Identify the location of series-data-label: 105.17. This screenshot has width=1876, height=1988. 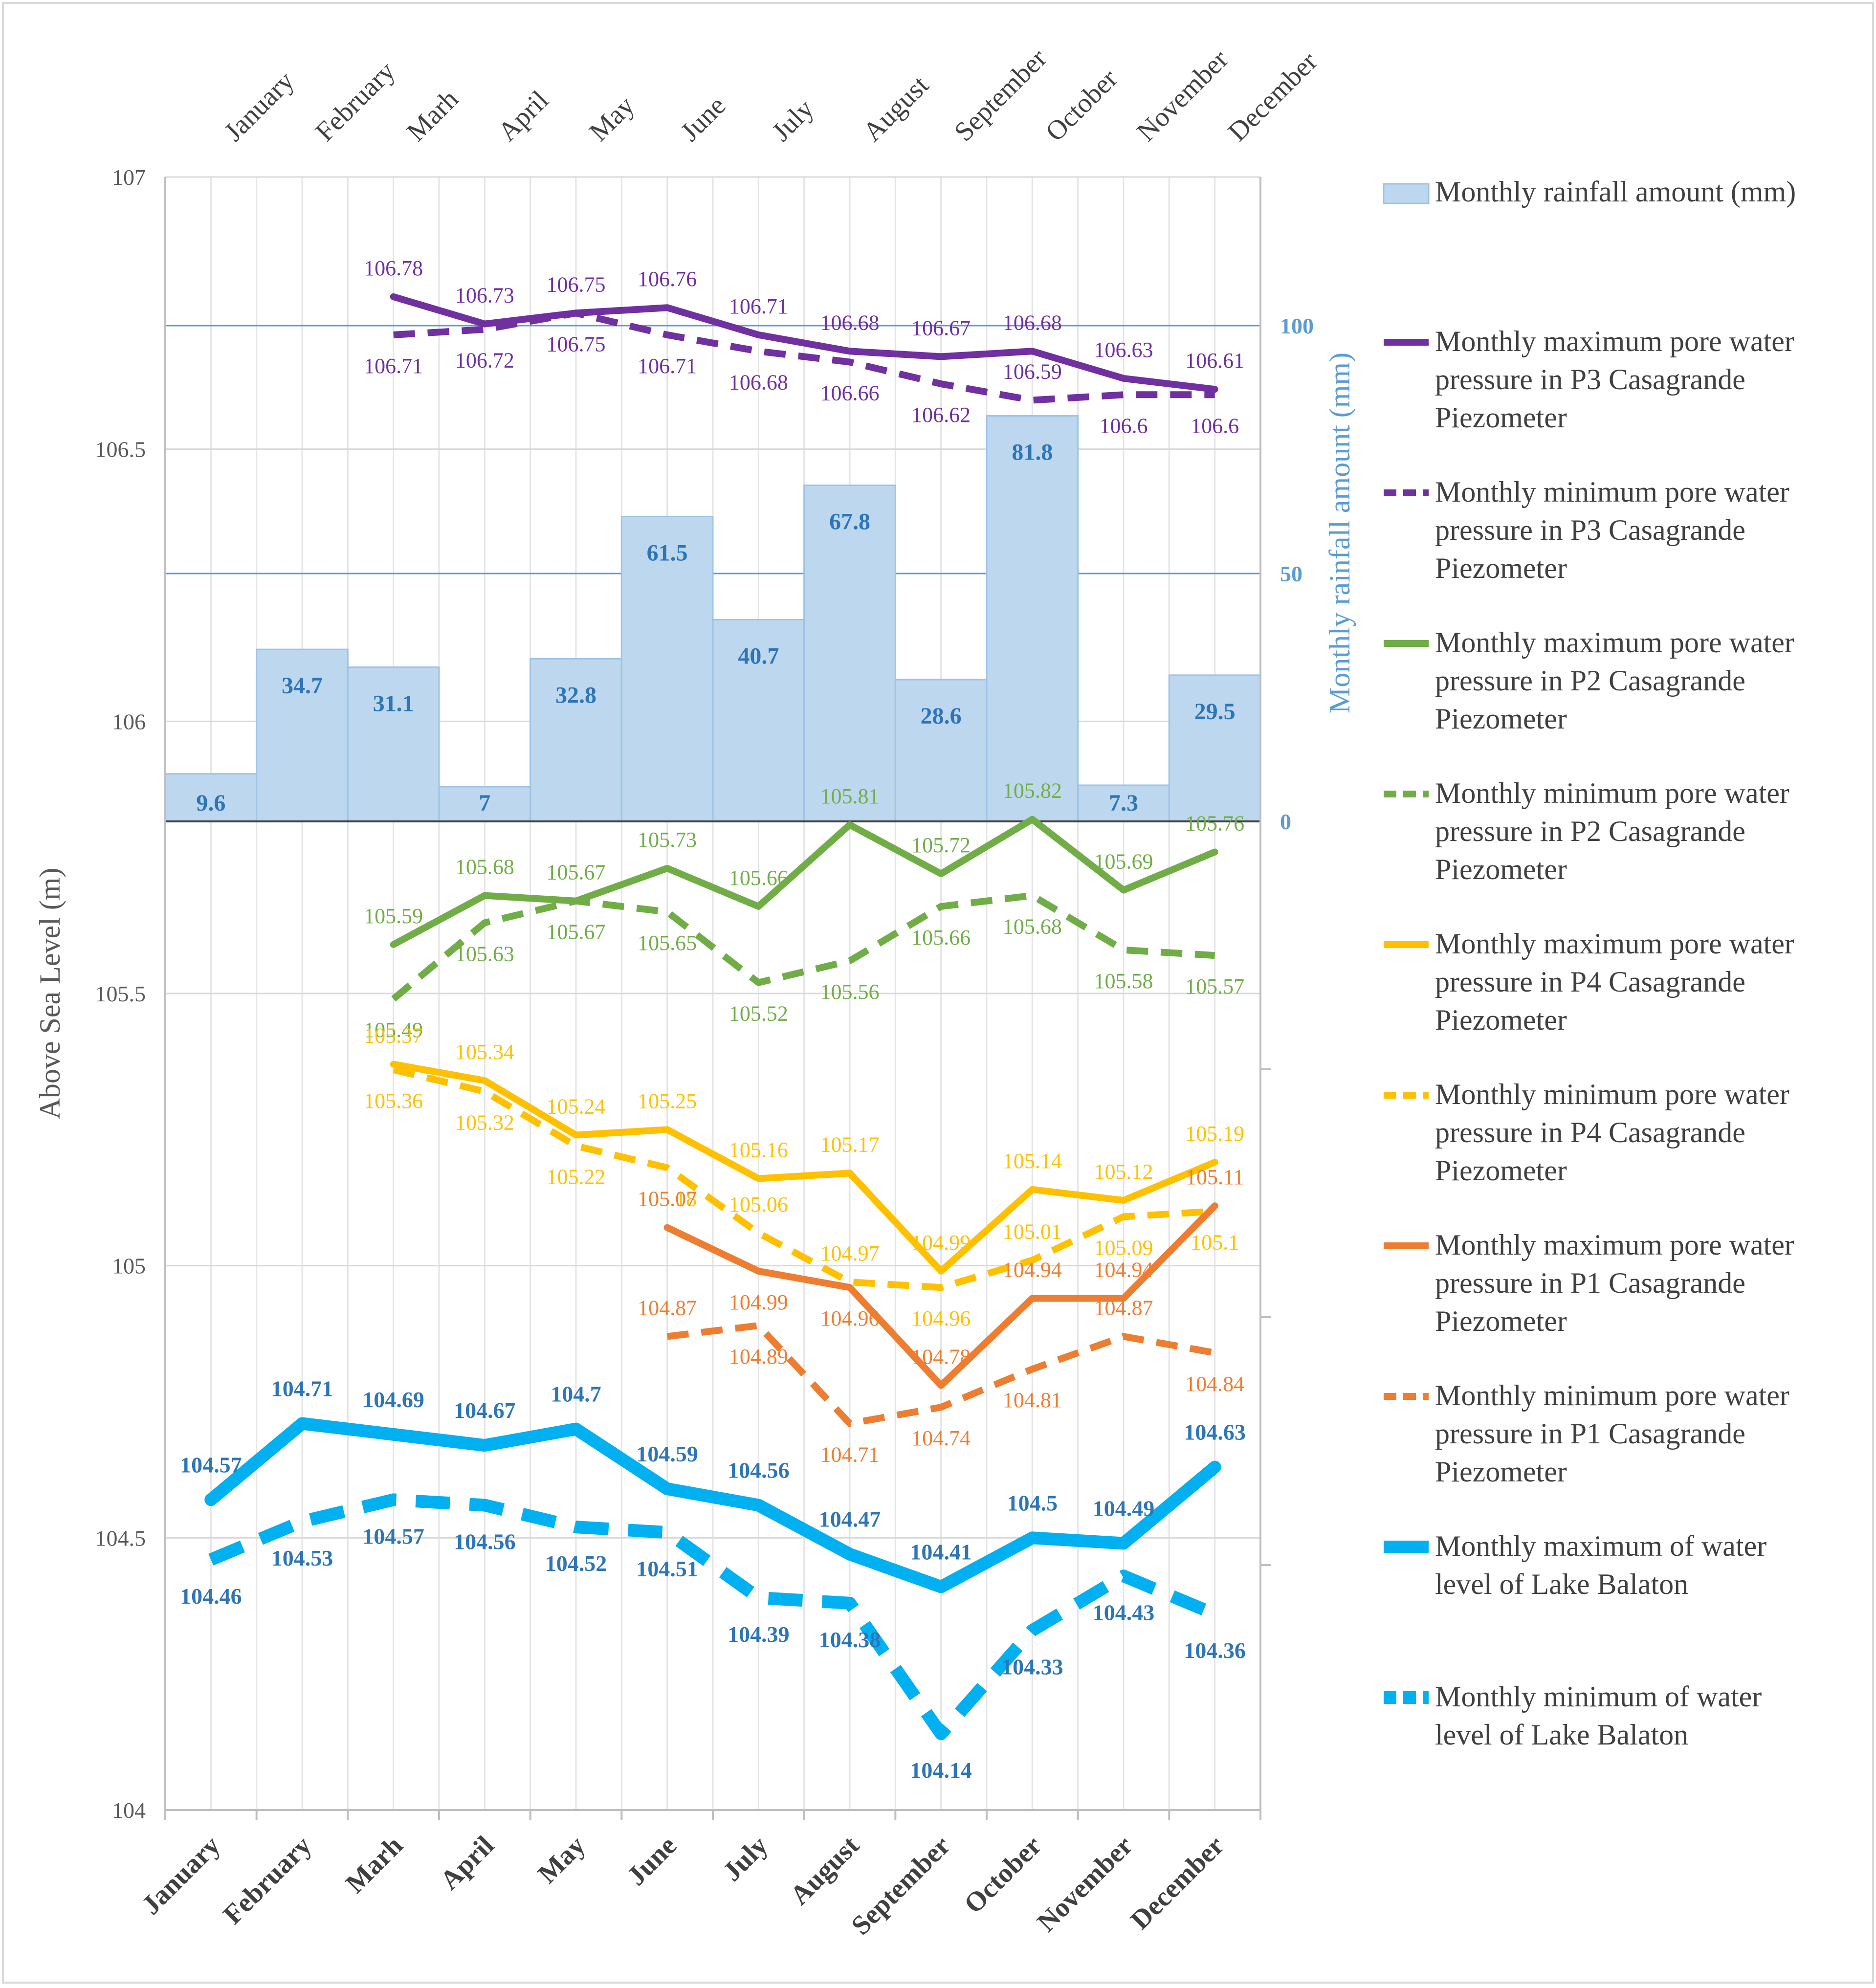
(850, 1144).